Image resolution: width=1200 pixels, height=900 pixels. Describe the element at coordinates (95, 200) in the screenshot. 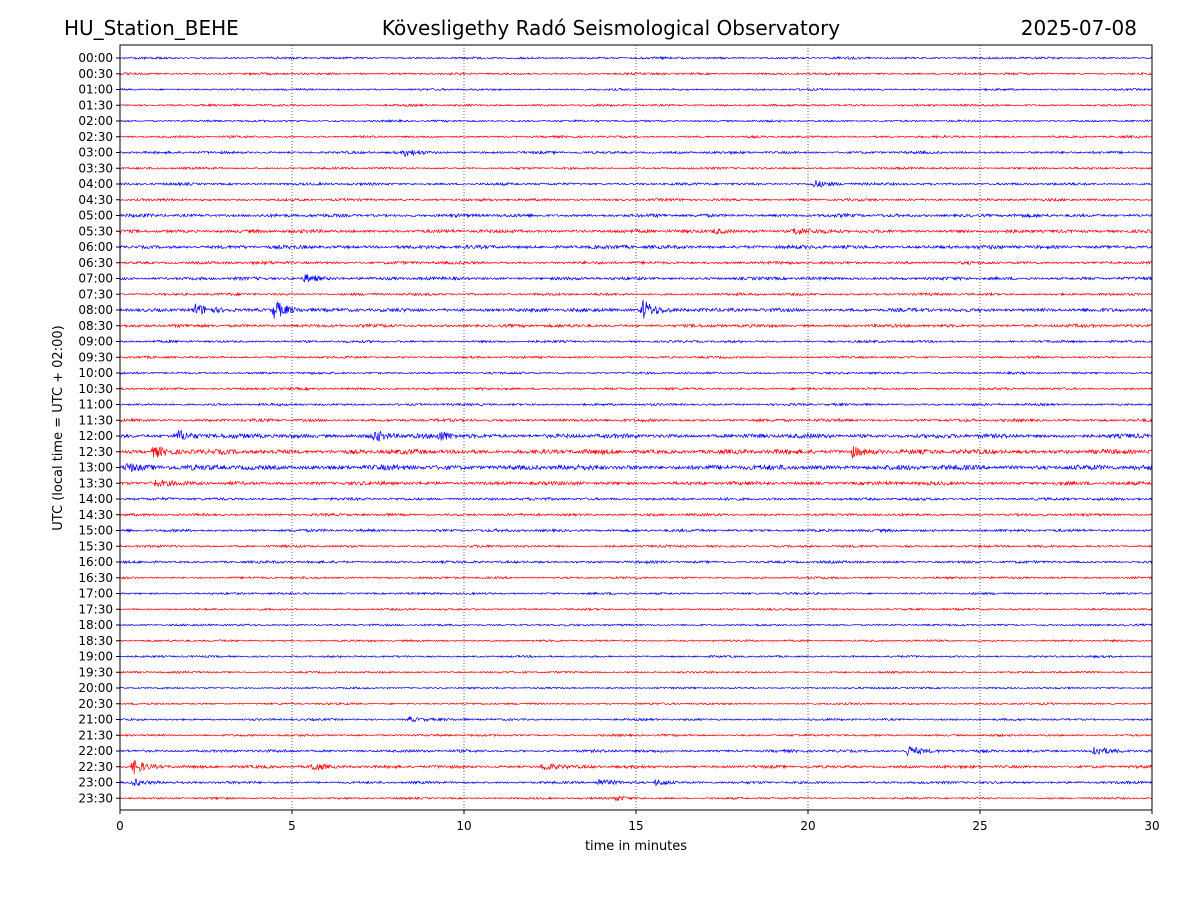

I see `y-tick-label: 04:30` at that location.